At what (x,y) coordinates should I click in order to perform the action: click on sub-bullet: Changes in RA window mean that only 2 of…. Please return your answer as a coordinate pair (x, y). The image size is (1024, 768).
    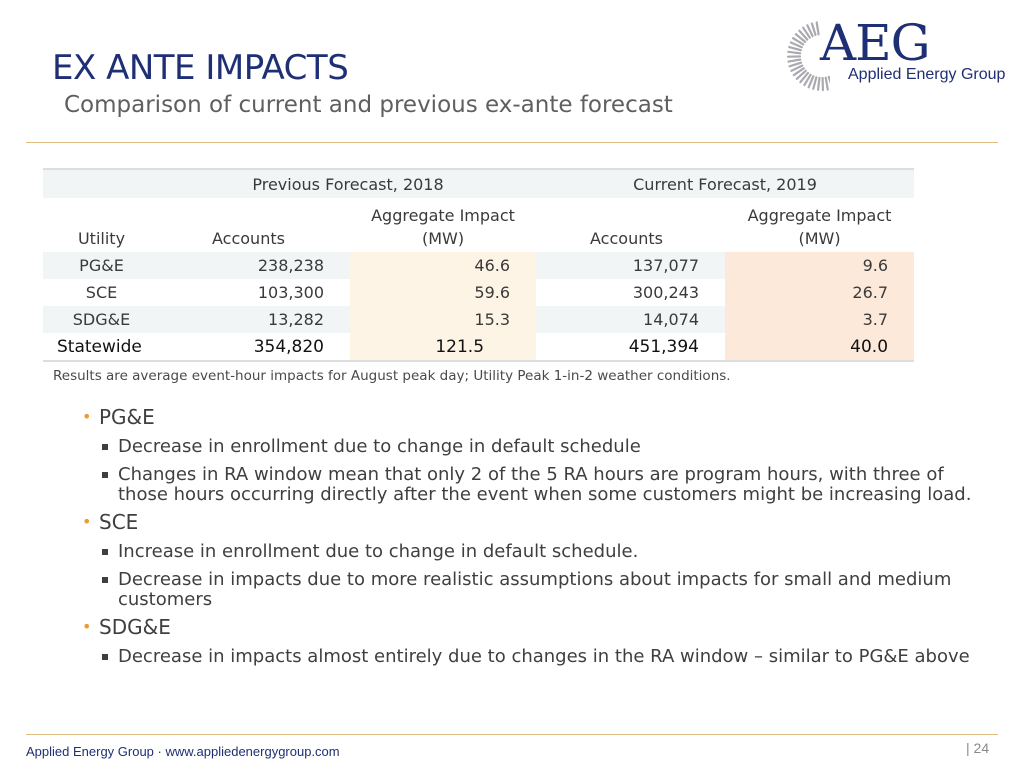
    Looking at the image, I should click on (536, 485).